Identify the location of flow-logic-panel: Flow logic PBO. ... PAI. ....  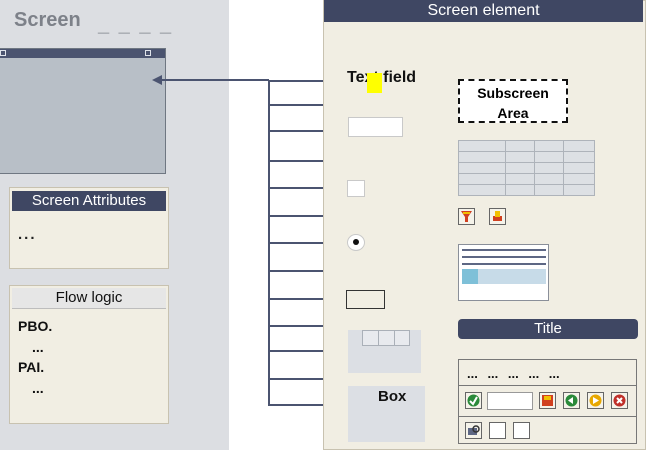
(89, 354).